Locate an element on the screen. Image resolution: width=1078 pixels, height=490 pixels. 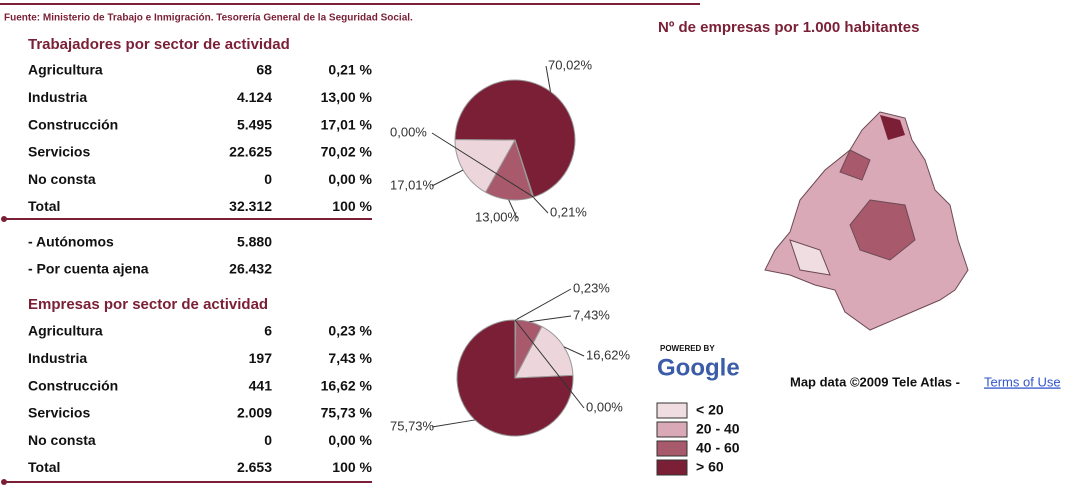
pie-label: 13,00% is located at coordinates (497, 216).